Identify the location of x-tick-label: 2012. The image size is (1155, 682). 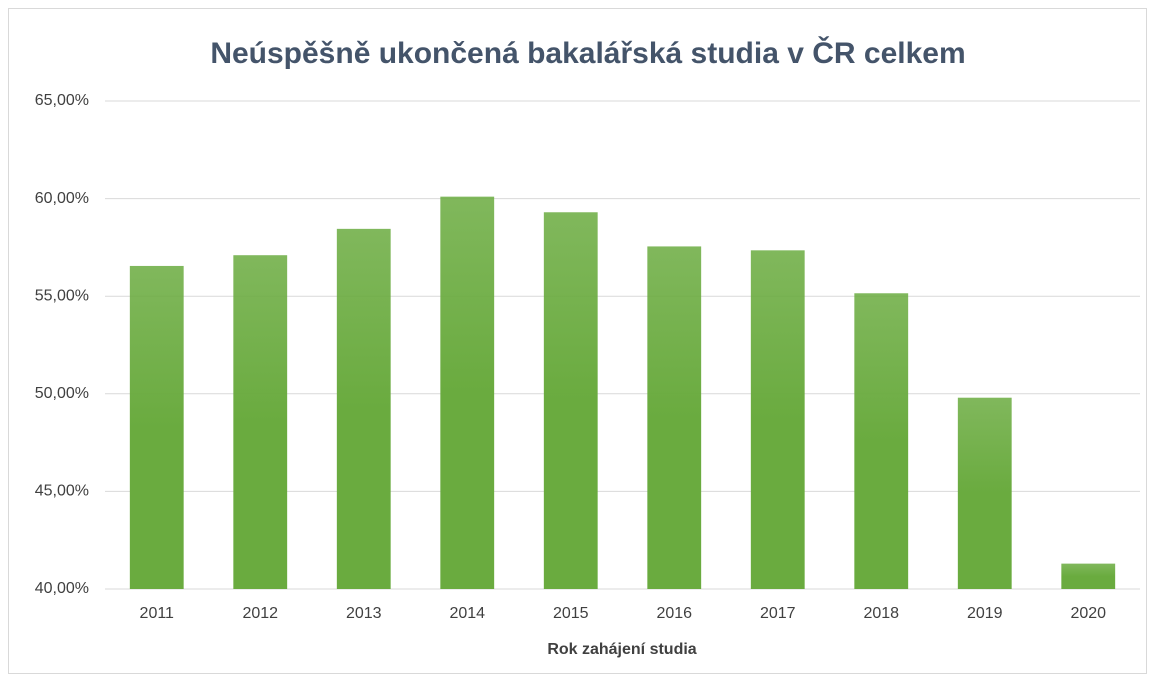
(260, 613).